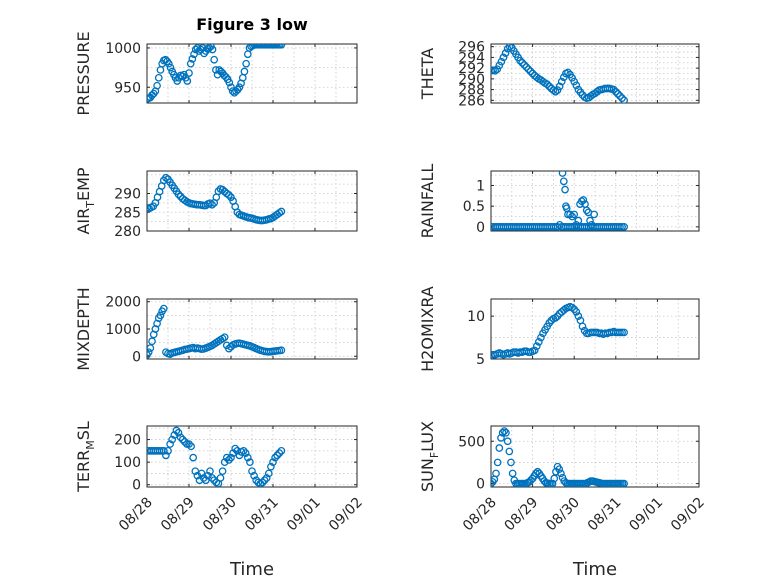  I want to click on subplot-4: 0 0.5 1 RAINFALL, so click(559, 201).